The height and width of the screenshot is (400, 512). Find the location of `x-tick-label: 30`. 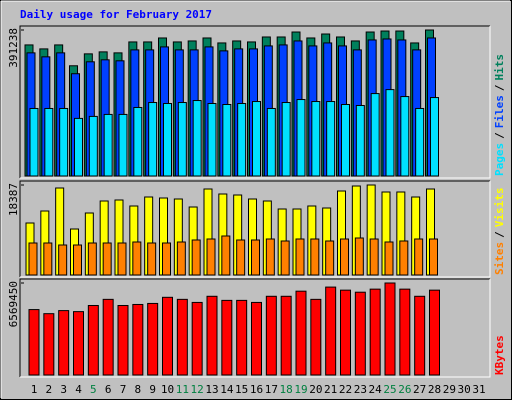

x-tick-label: 30 is located at coordinates (464, 389).